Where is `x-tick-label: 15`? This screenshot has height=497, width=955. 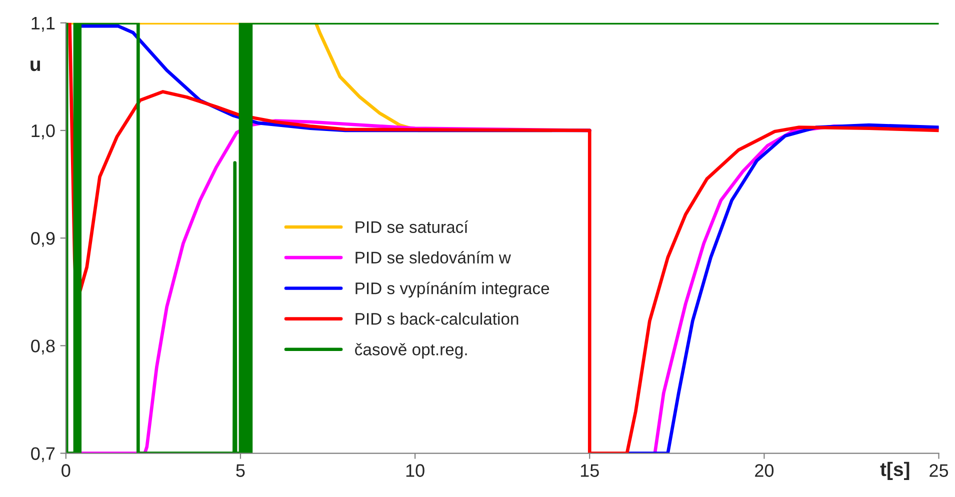 x-tick-label: 15 is located at coordinates (589, 470).